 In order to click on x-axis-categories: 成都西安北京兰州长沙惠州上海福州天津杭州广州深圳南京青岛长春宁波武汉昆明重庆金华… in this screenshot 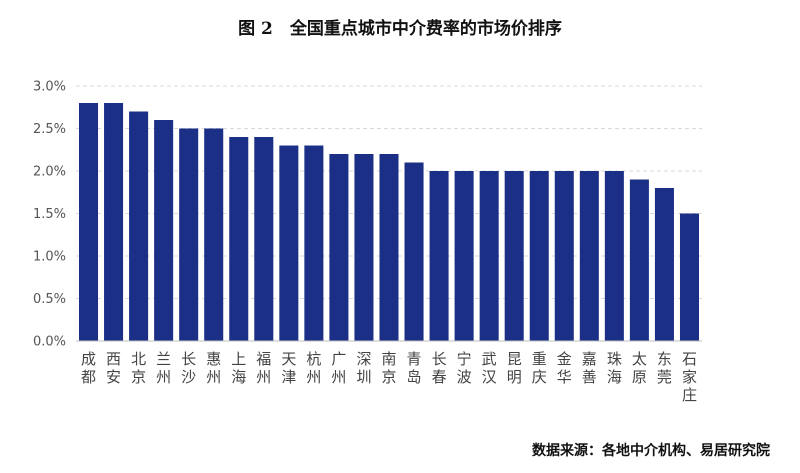, I will do `click(389, 377)`.